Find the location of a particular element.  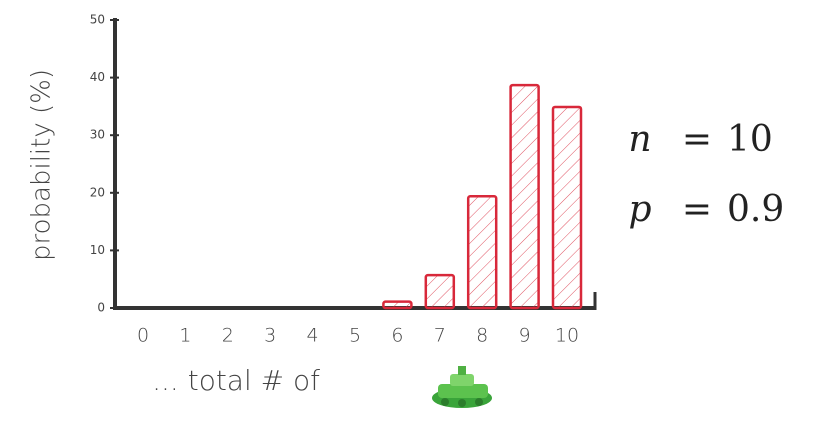

y-tick-label: 40 is located at coordinates (97, 77).